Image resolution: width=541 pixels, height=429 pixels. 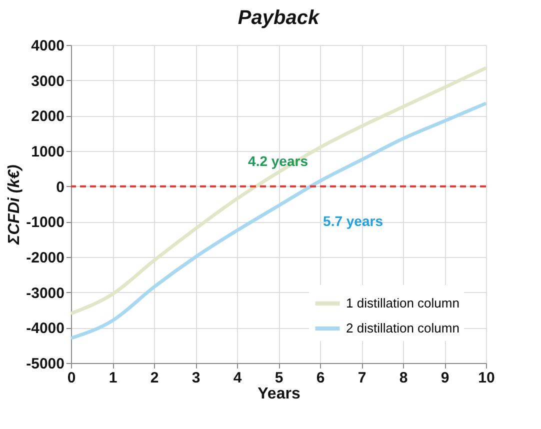 I want to click on y-axis-title: ΣCFDi (k€), so click(x=15, y=205).